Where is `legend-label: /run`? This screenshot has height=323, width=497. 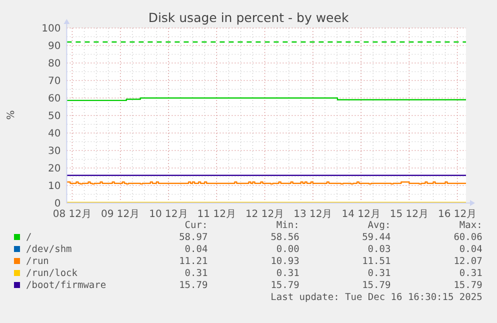 legend-label: /run is located at coordinates (37, 261).